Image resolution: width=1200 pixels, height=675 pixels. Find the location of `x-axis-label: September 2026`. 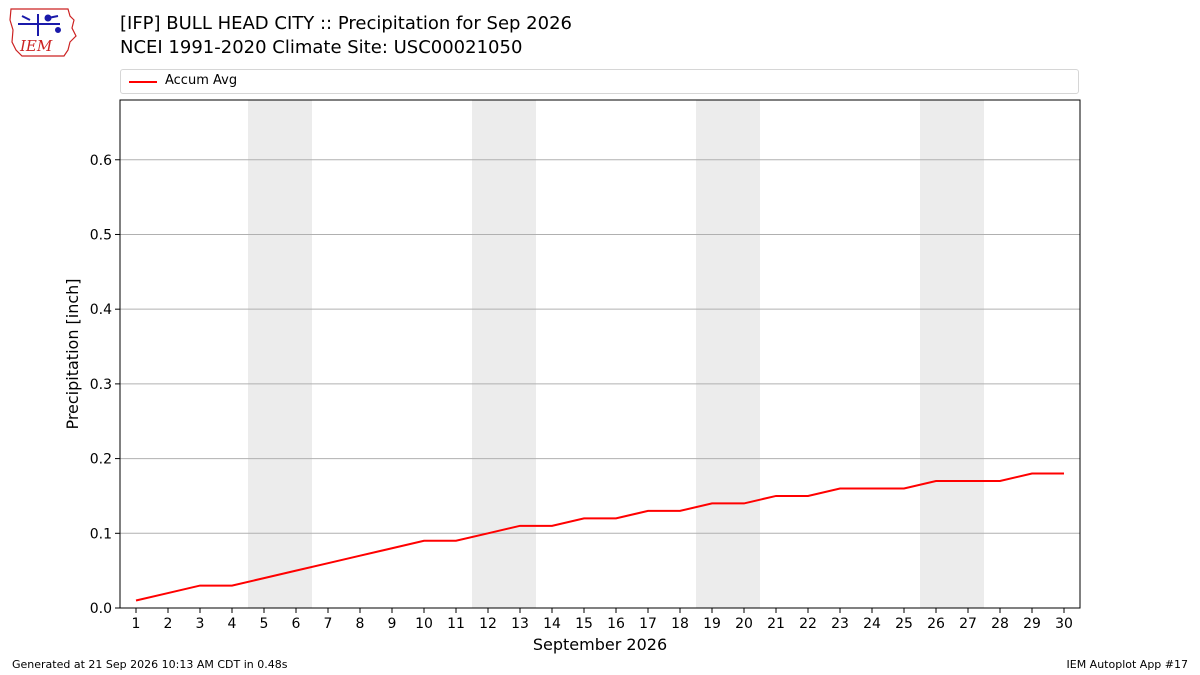

x-axis-label: September 2026 is located at coordinates (600, 644).